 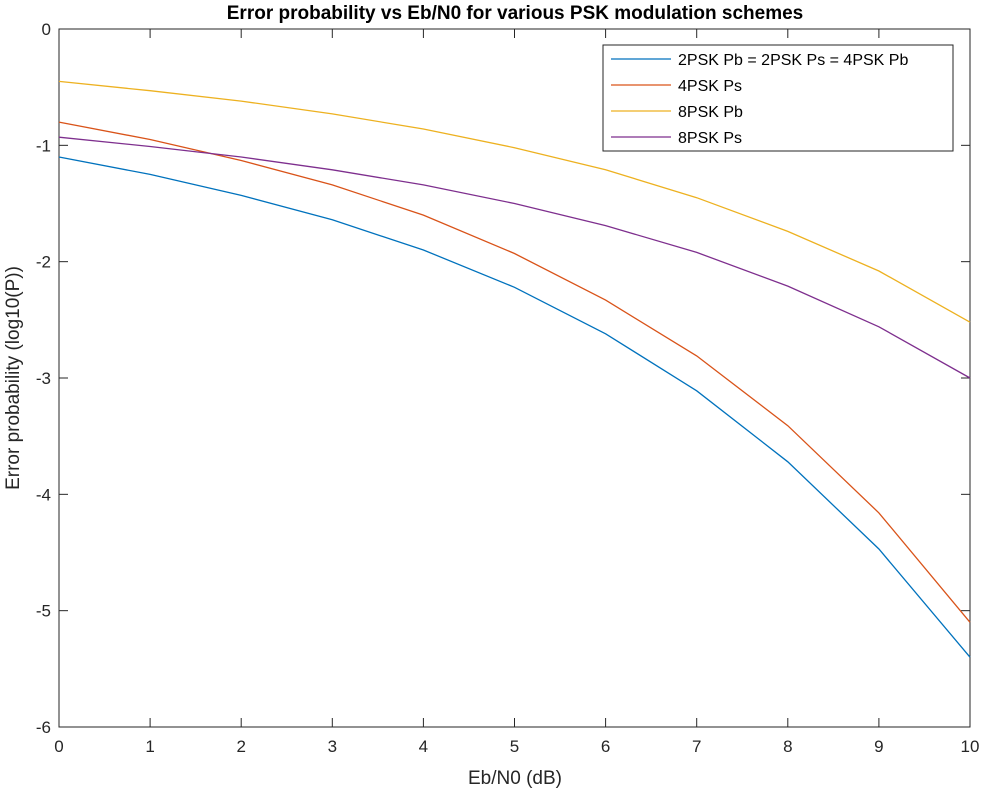 I want to click on y-tick-label: -1, so click(x=43, y=145).